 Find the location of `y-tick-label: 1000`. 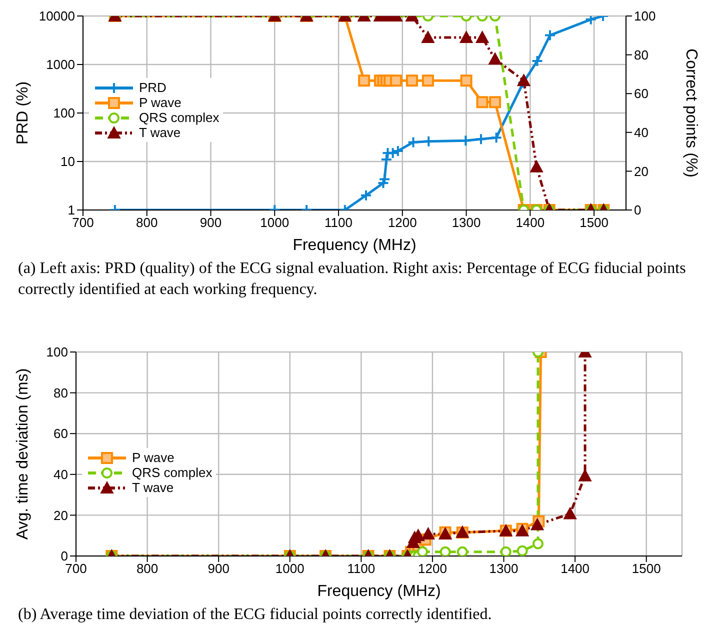

y-tick-label: 1000 is located at coordinates (60, 64).